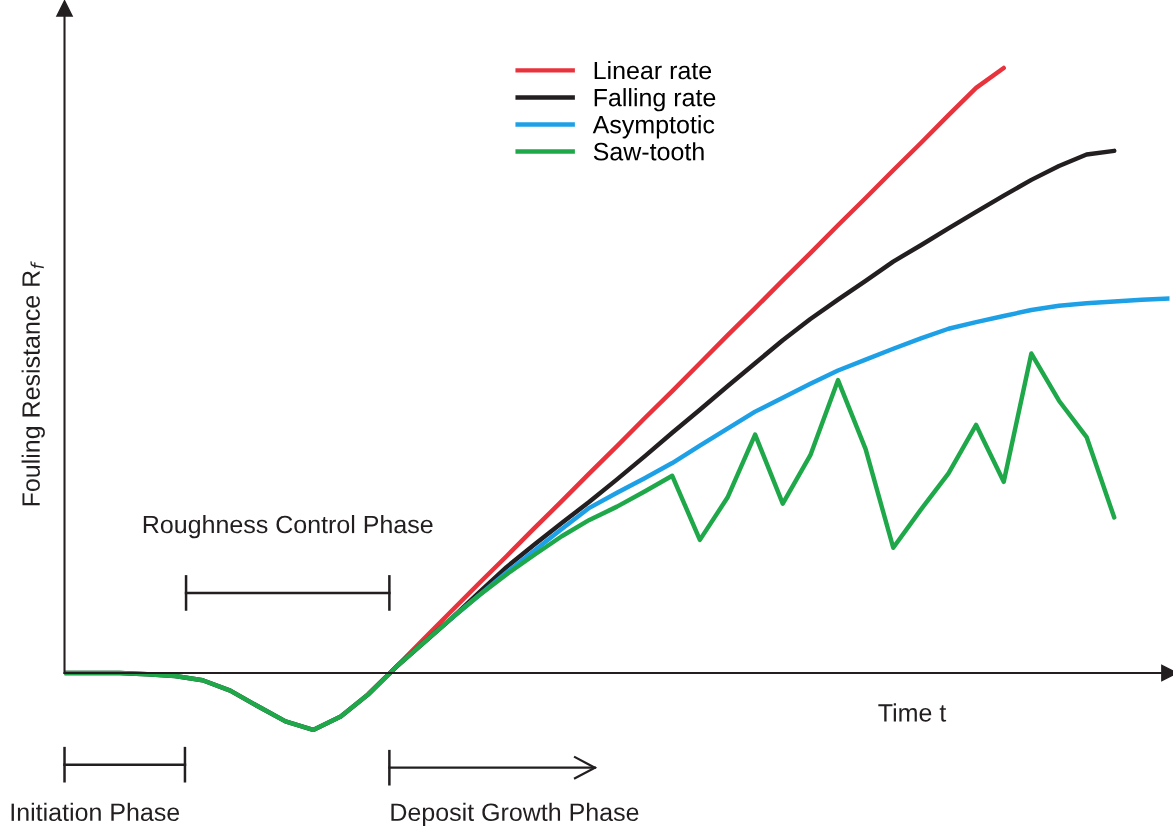 This screenshot has height=837, width=1173. I want to click on legend-label: Linear rate, so click(653, 70).